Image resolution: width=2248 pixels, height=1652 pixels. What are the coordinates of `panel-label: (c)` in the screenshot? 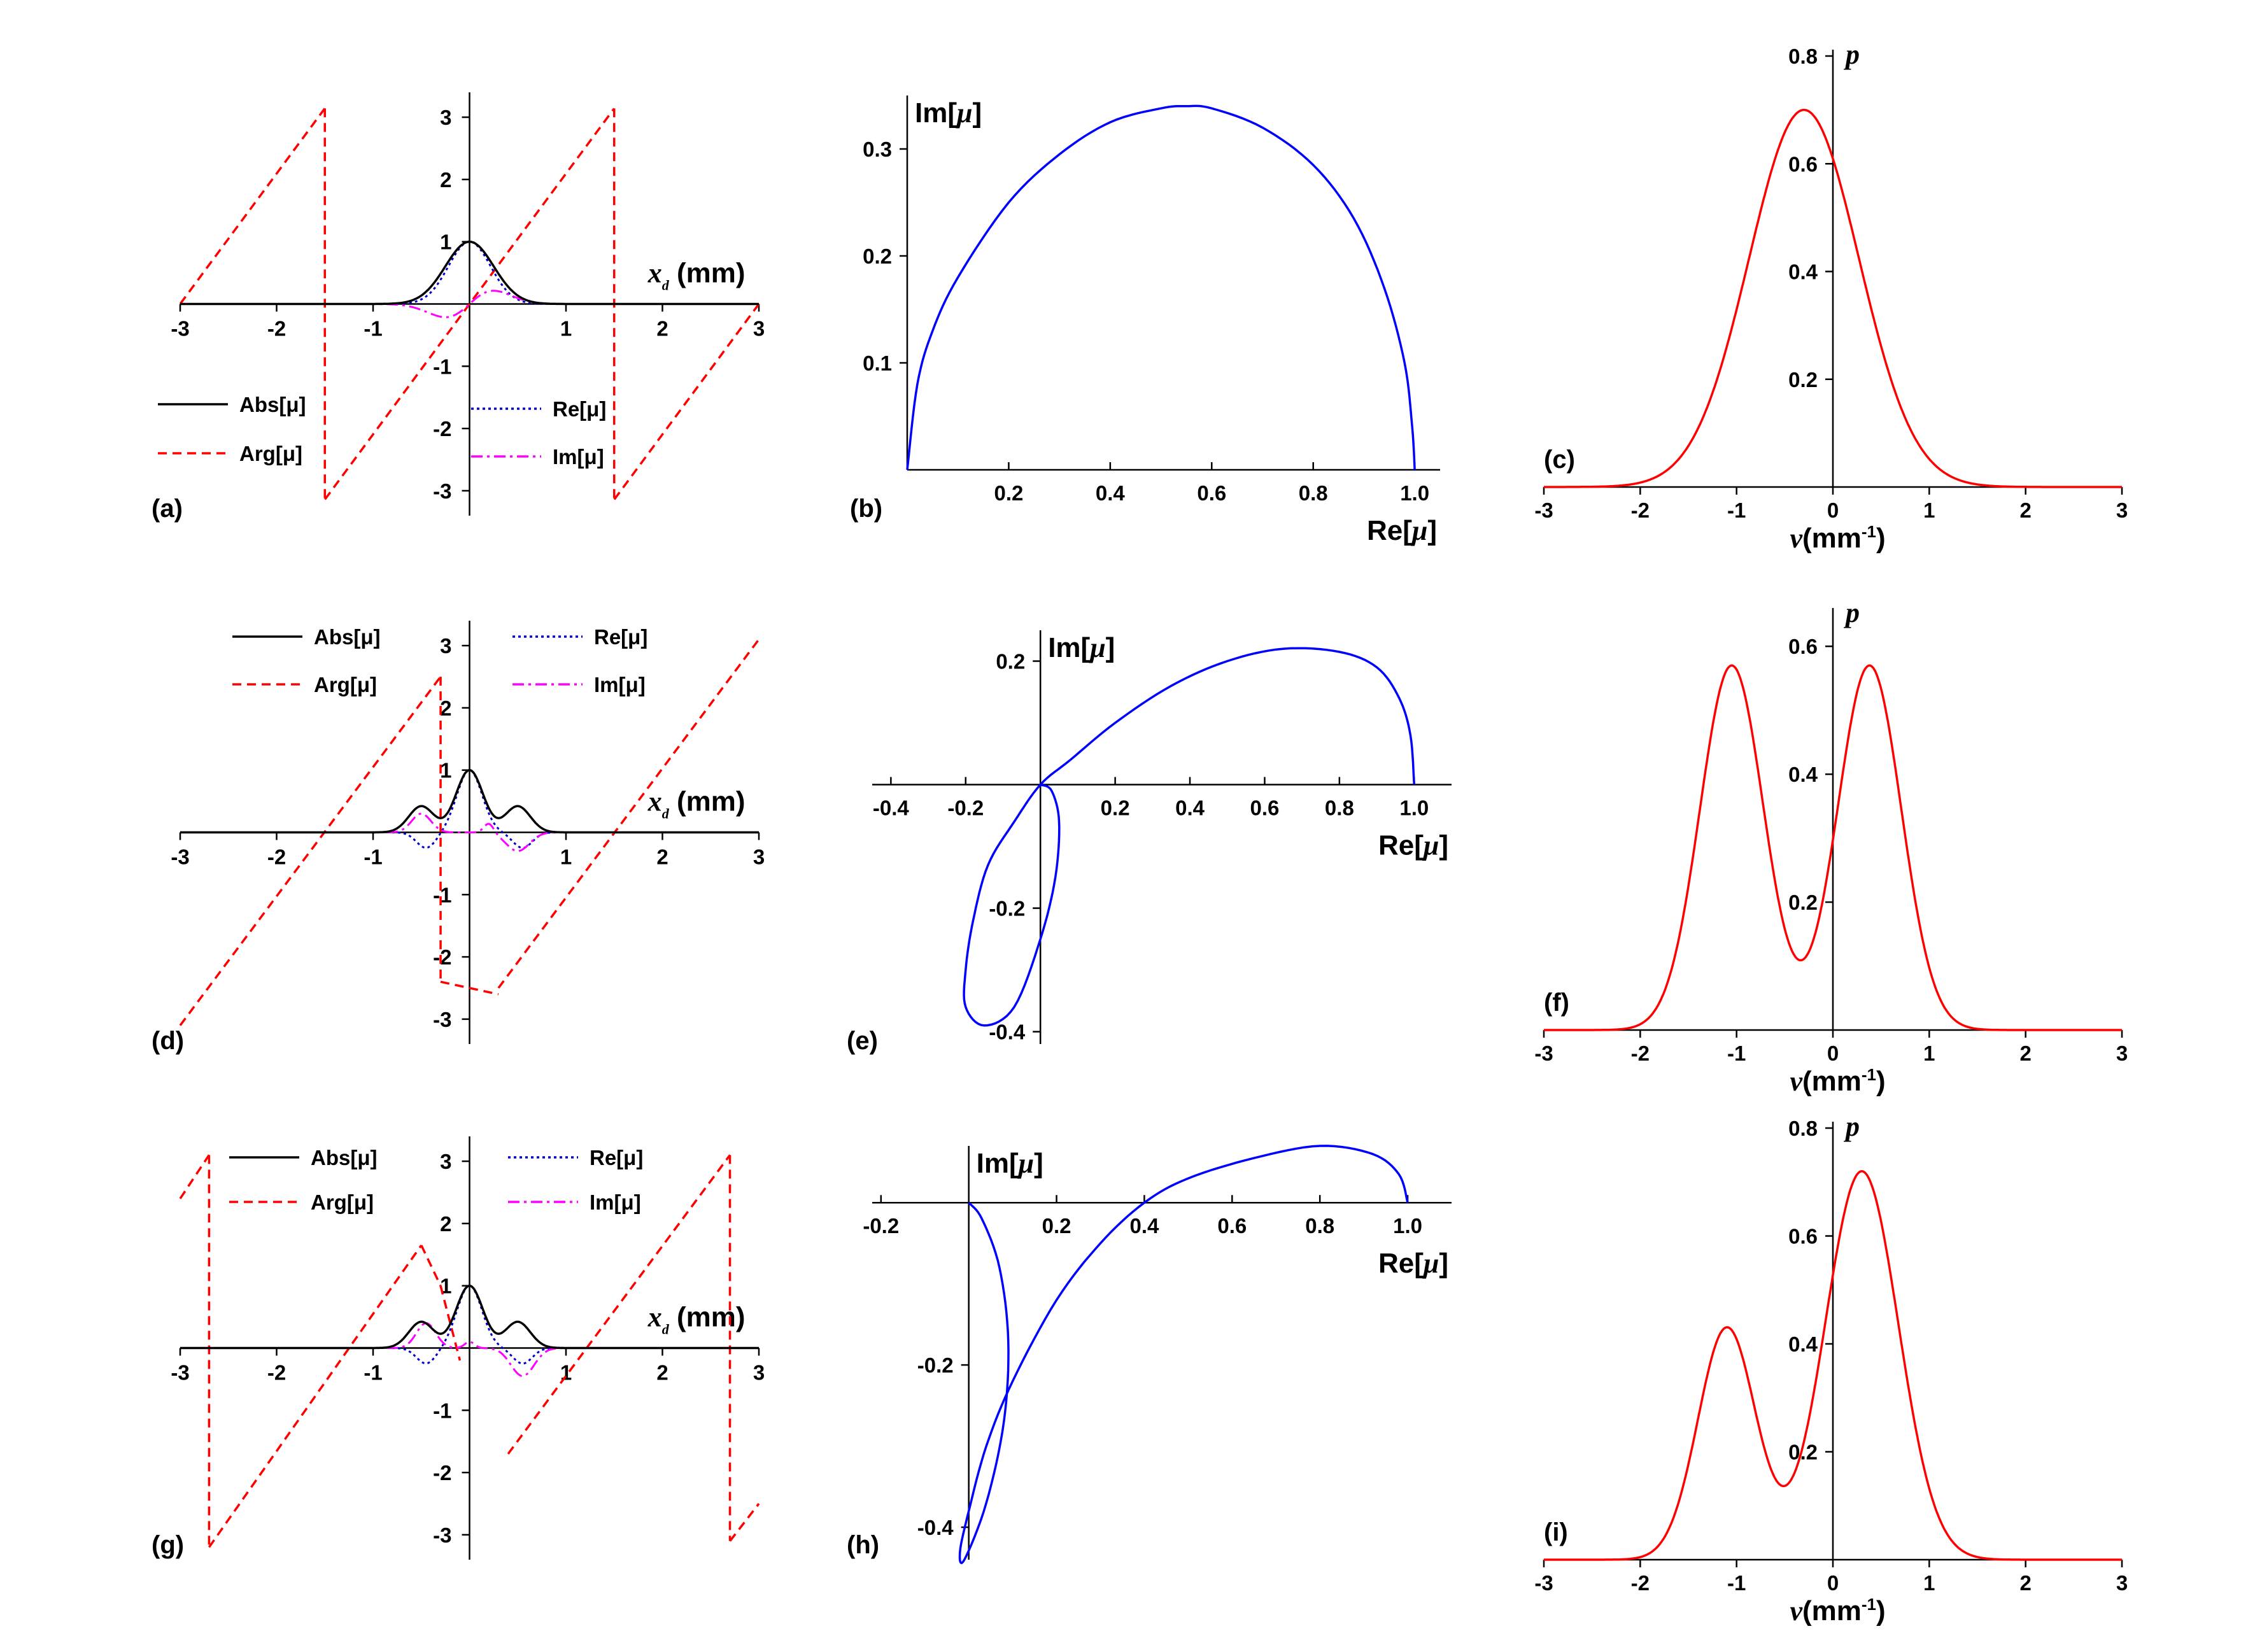 It's located at (1559, 460).